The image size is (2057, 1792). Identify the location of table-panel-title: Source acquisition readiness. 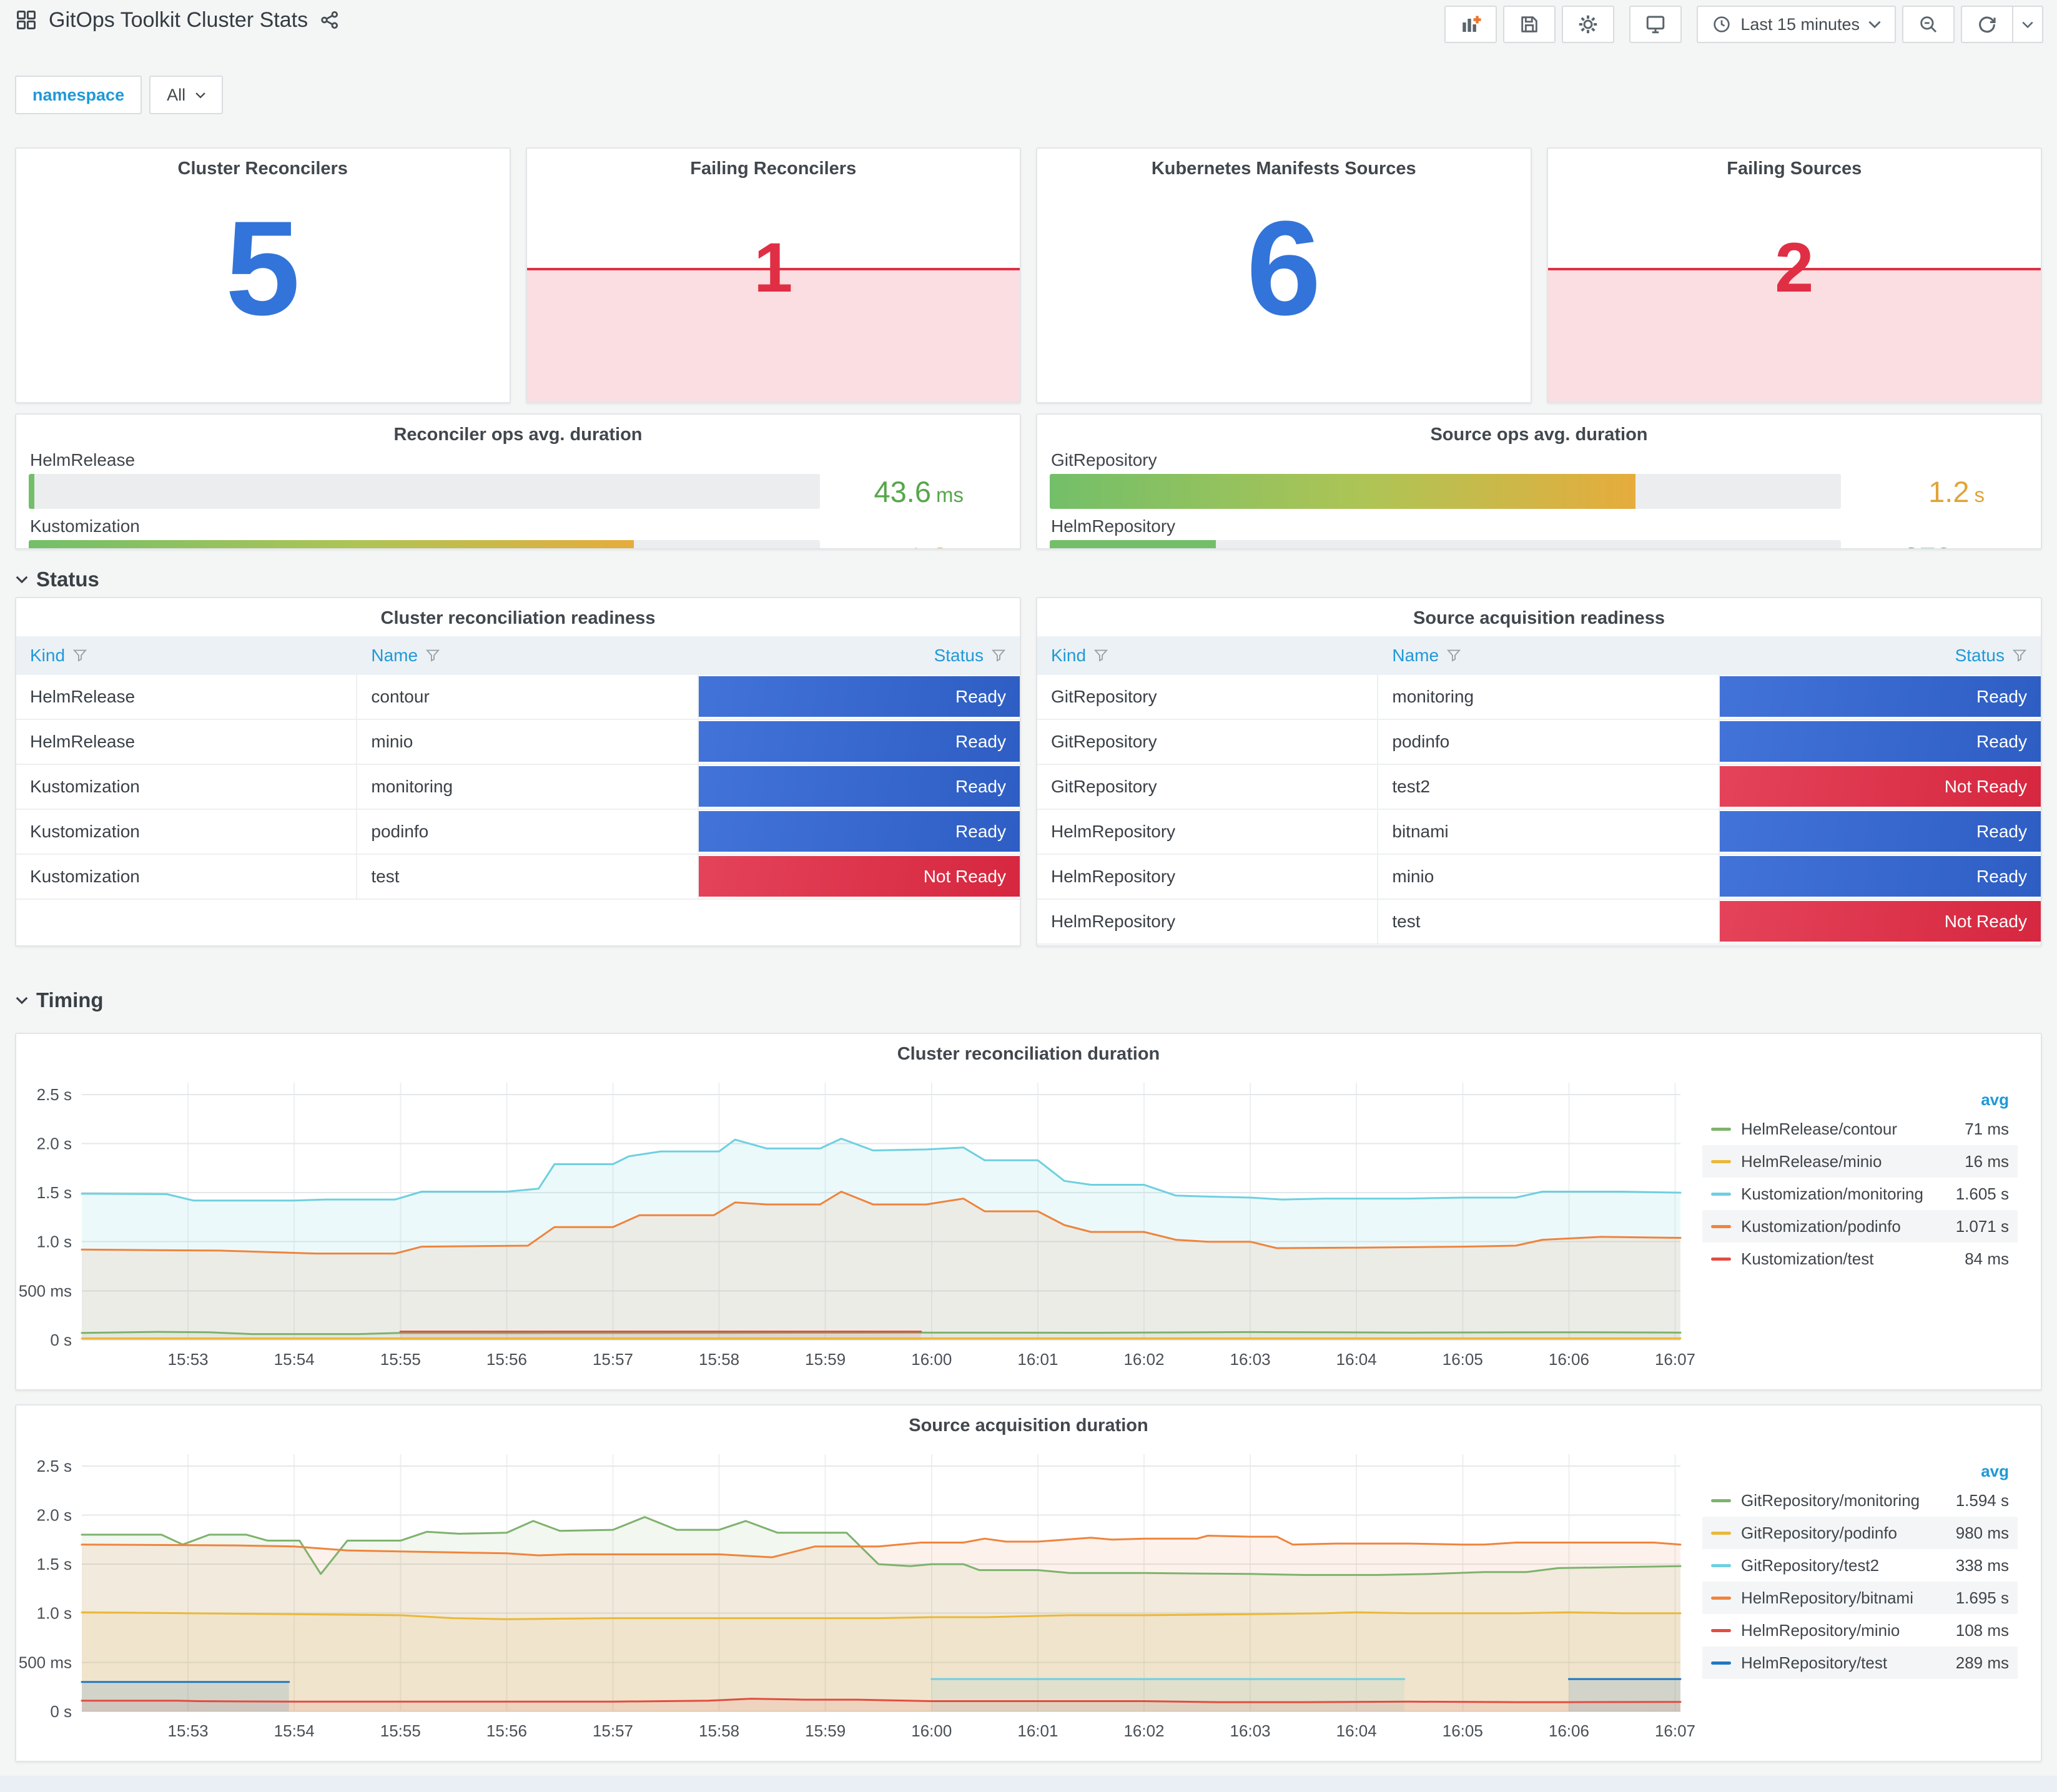
(1539, 618).